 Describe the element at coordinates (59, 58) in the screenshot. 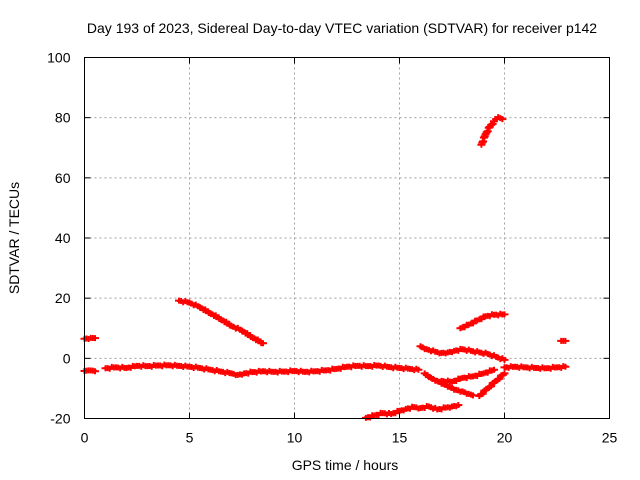

I see `y-tick-label: 100` at that location.